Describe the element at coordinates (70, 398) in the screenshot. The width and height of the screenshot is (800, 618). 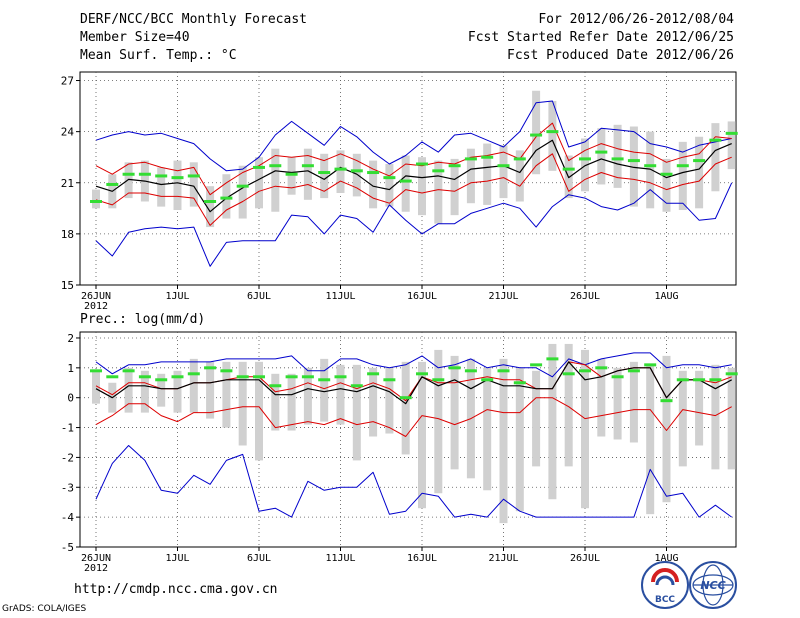
I see `prec-y-tick-label: 0` at that location.